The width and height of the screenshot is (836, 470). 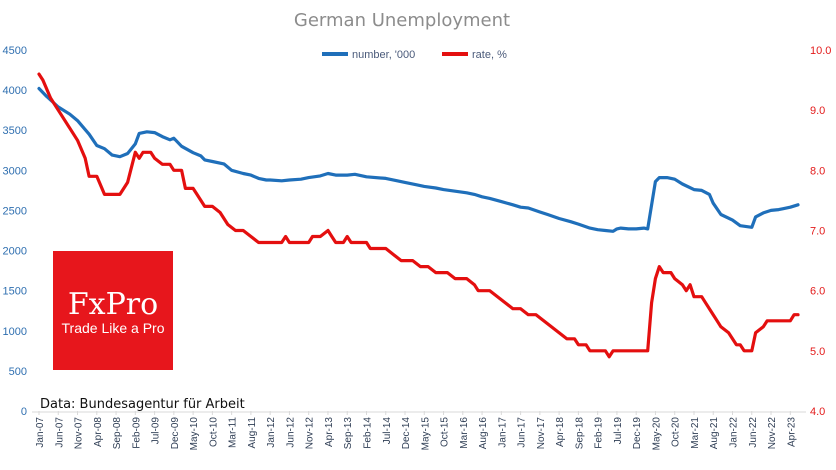 I want to click on left-axis: 0 500 1000 1500 2000 2500 3000 3500 4000 4500, so click(x=15, y=231).